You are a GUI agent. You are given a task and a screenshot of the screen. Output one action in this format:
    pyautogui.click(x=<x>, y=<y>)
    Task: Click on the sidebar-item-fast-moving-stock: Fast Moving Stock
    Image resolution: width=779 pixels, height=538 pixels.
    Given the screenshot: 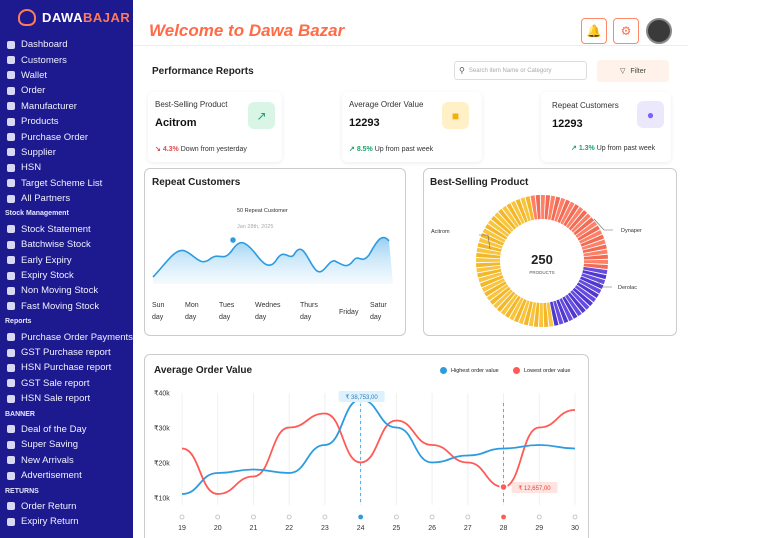 What is the action you would take?
    pyautogui.click(x=66, y=306)
    